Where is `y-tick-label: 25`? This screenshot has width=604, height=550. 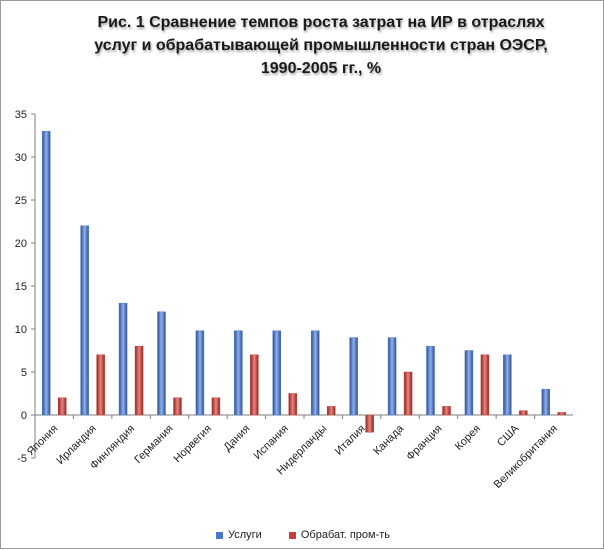
y-tick-label: 25 is located at coordinates (21, 201).